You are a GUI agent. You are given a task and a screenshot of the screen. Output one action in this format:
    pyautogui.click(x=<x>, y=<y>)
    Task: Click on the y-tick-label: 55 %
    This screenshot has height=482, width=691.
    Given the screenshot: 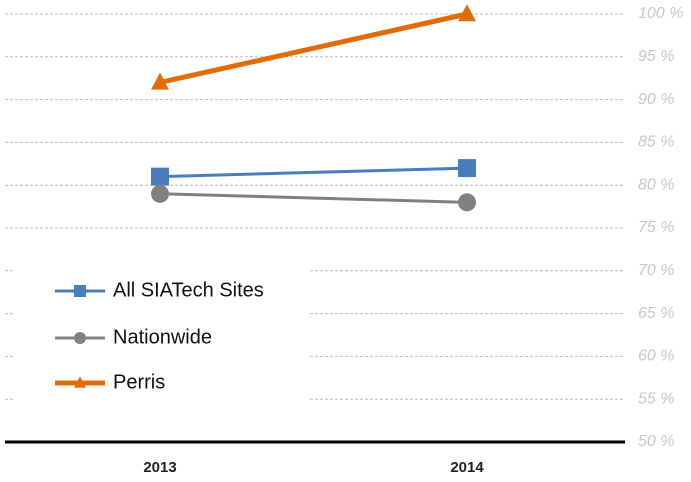 What is the action you would take?
    pyautogui.click(x=656, y=398)
    